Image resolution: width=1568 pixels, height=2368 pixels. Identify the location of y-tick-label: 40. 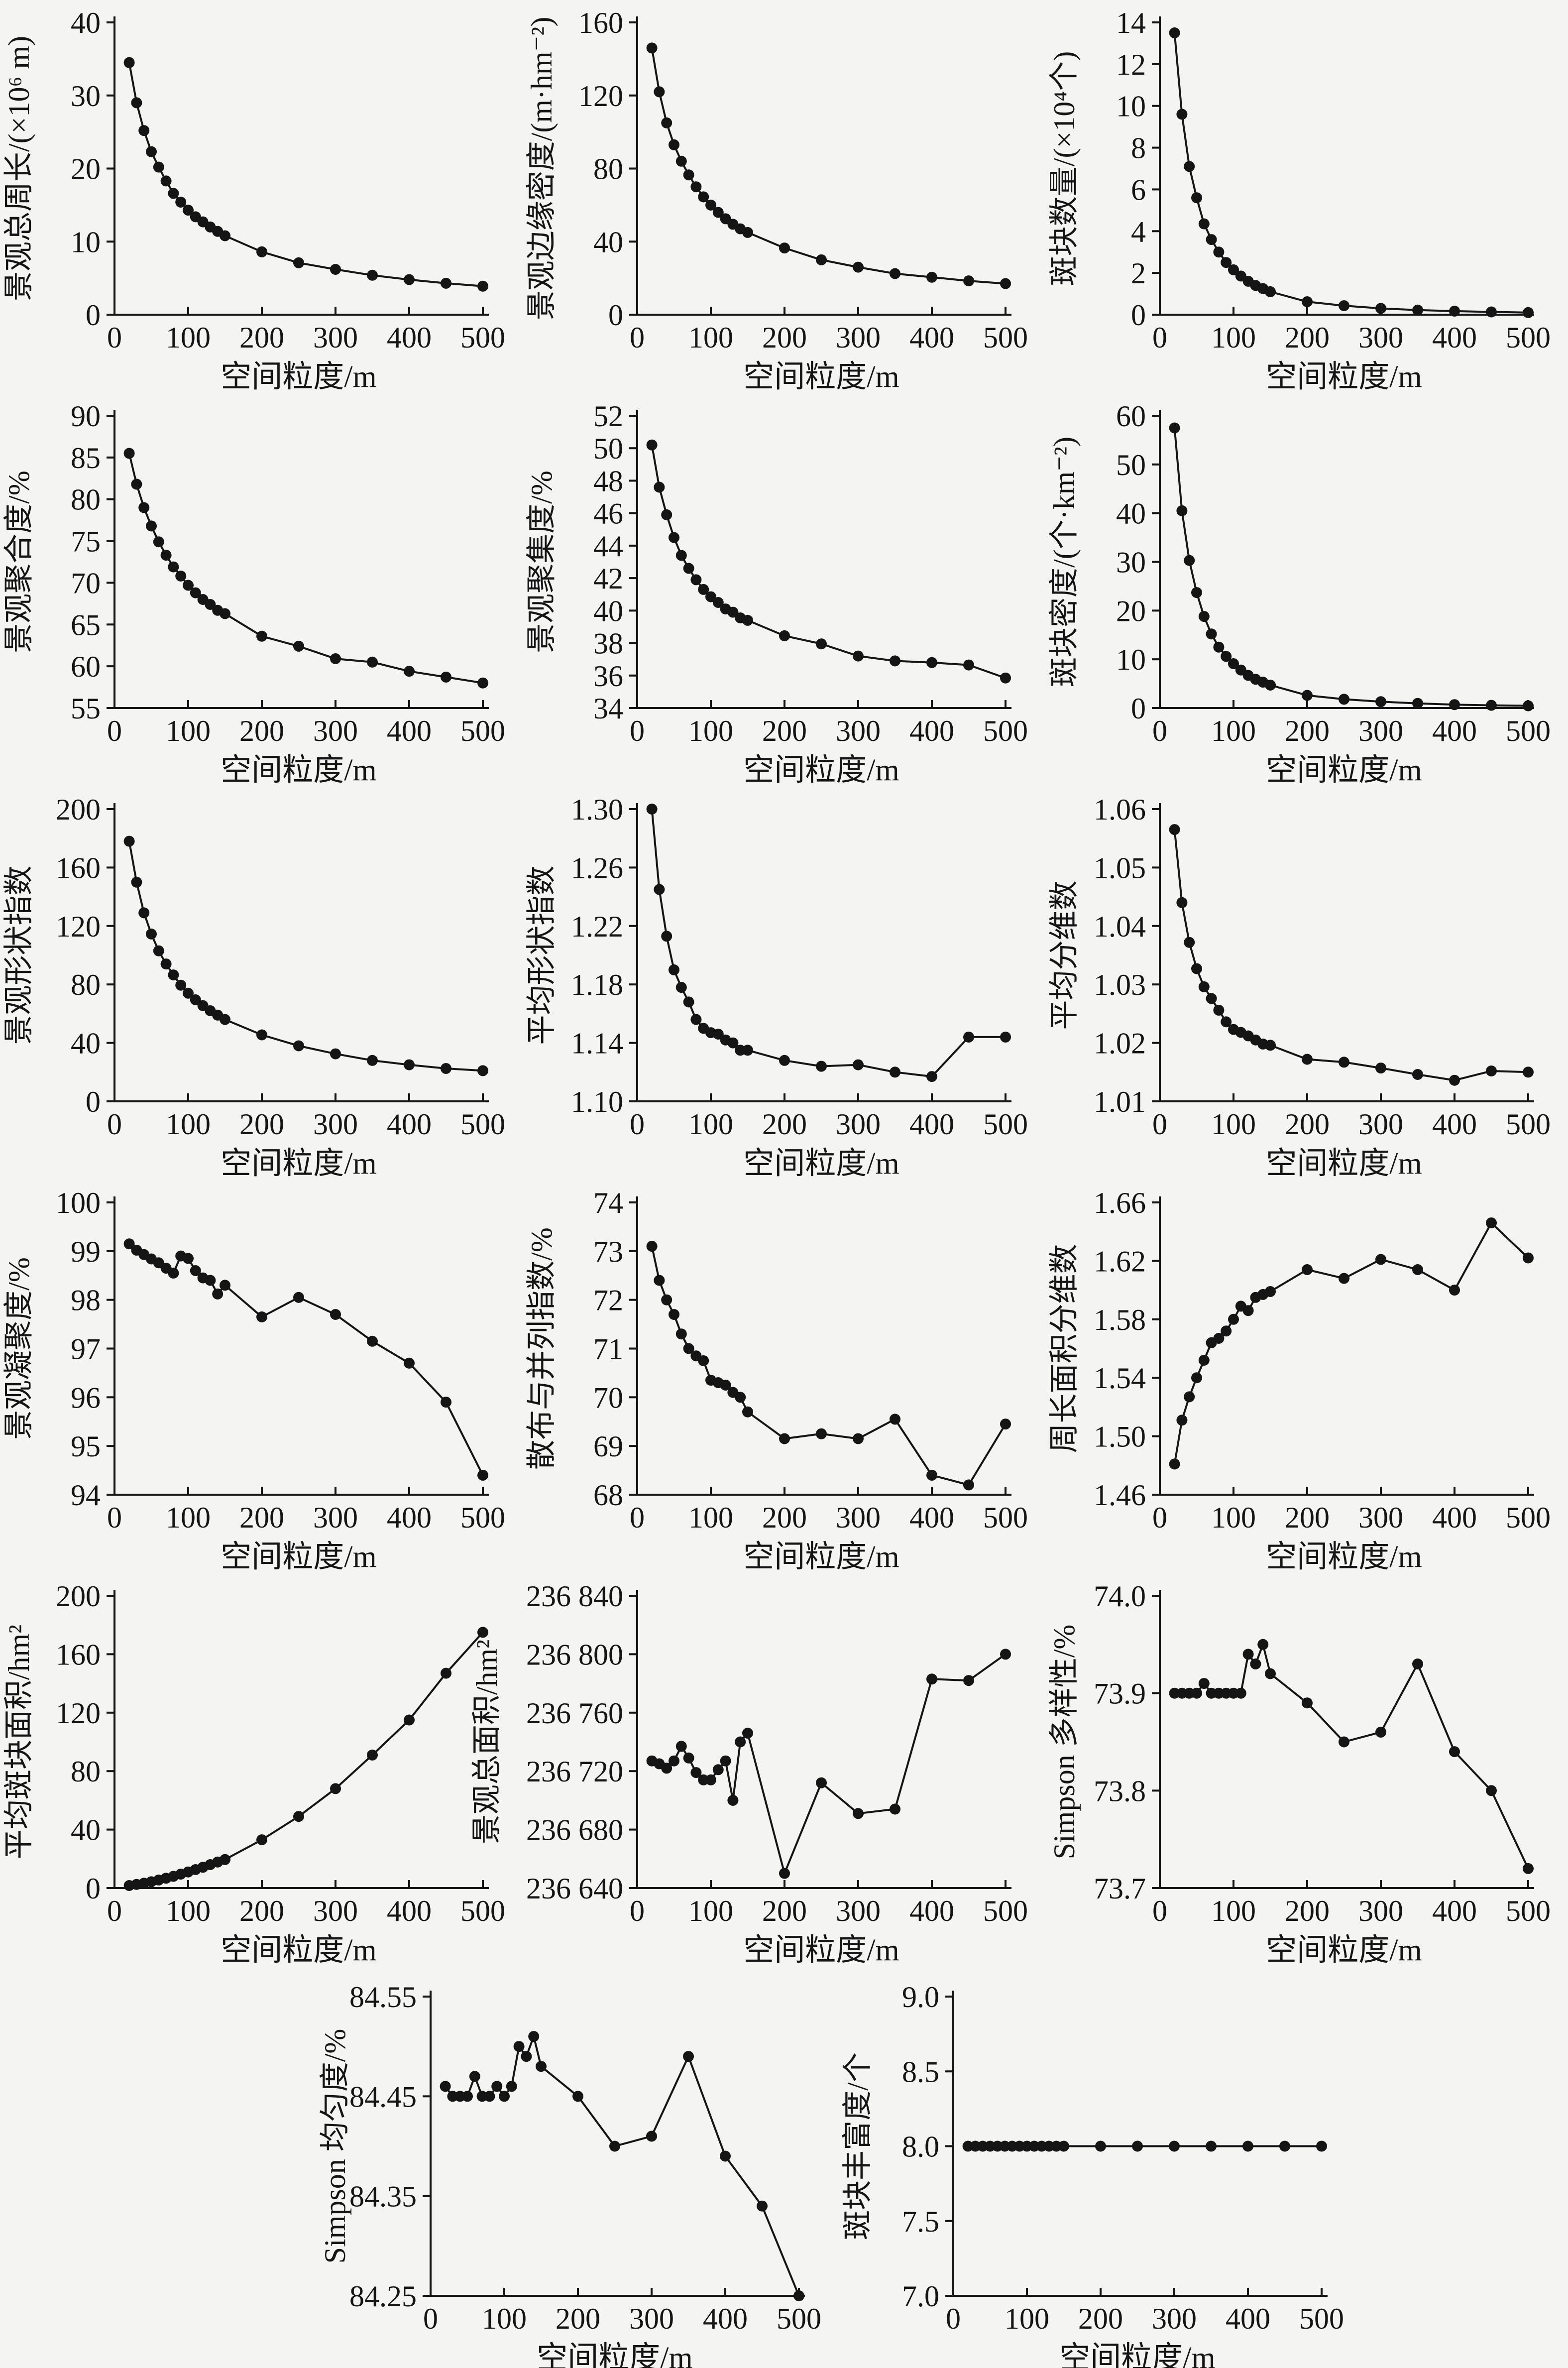
(1131, 513).